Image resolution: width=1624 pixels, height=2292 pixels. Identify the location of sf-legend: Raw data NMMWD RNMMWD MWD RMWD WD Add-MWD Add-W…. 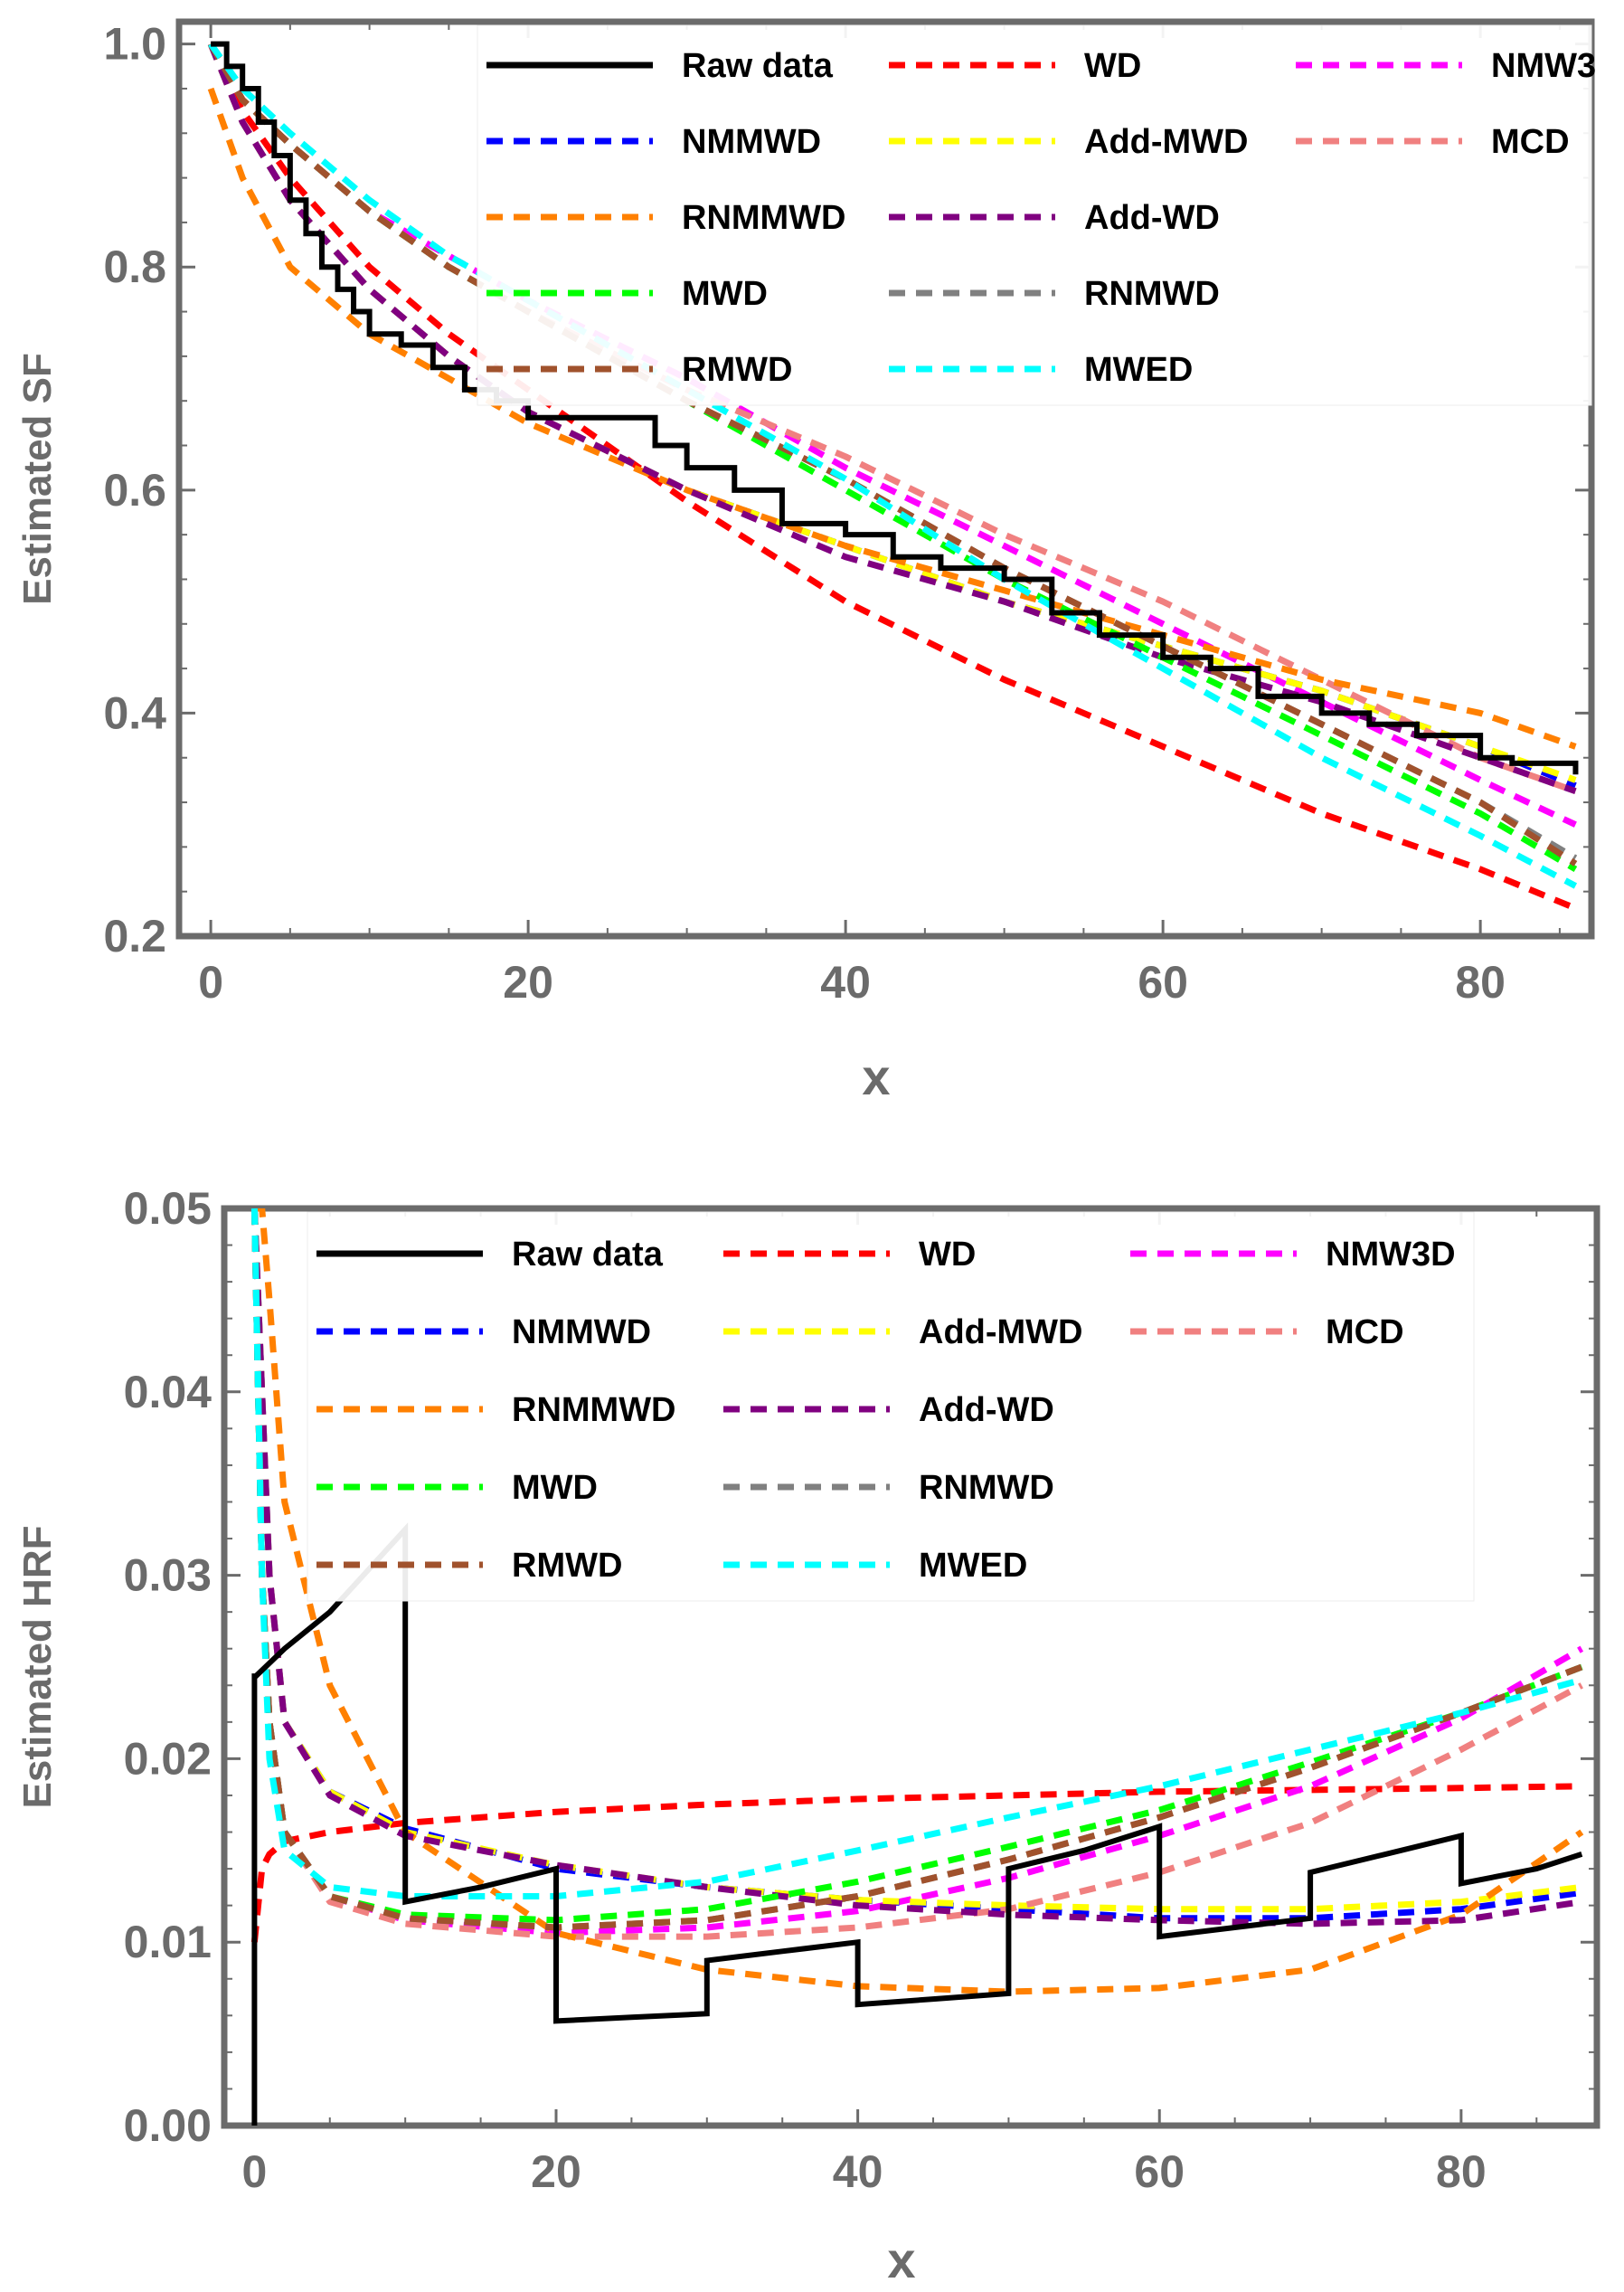
(1036, 215).